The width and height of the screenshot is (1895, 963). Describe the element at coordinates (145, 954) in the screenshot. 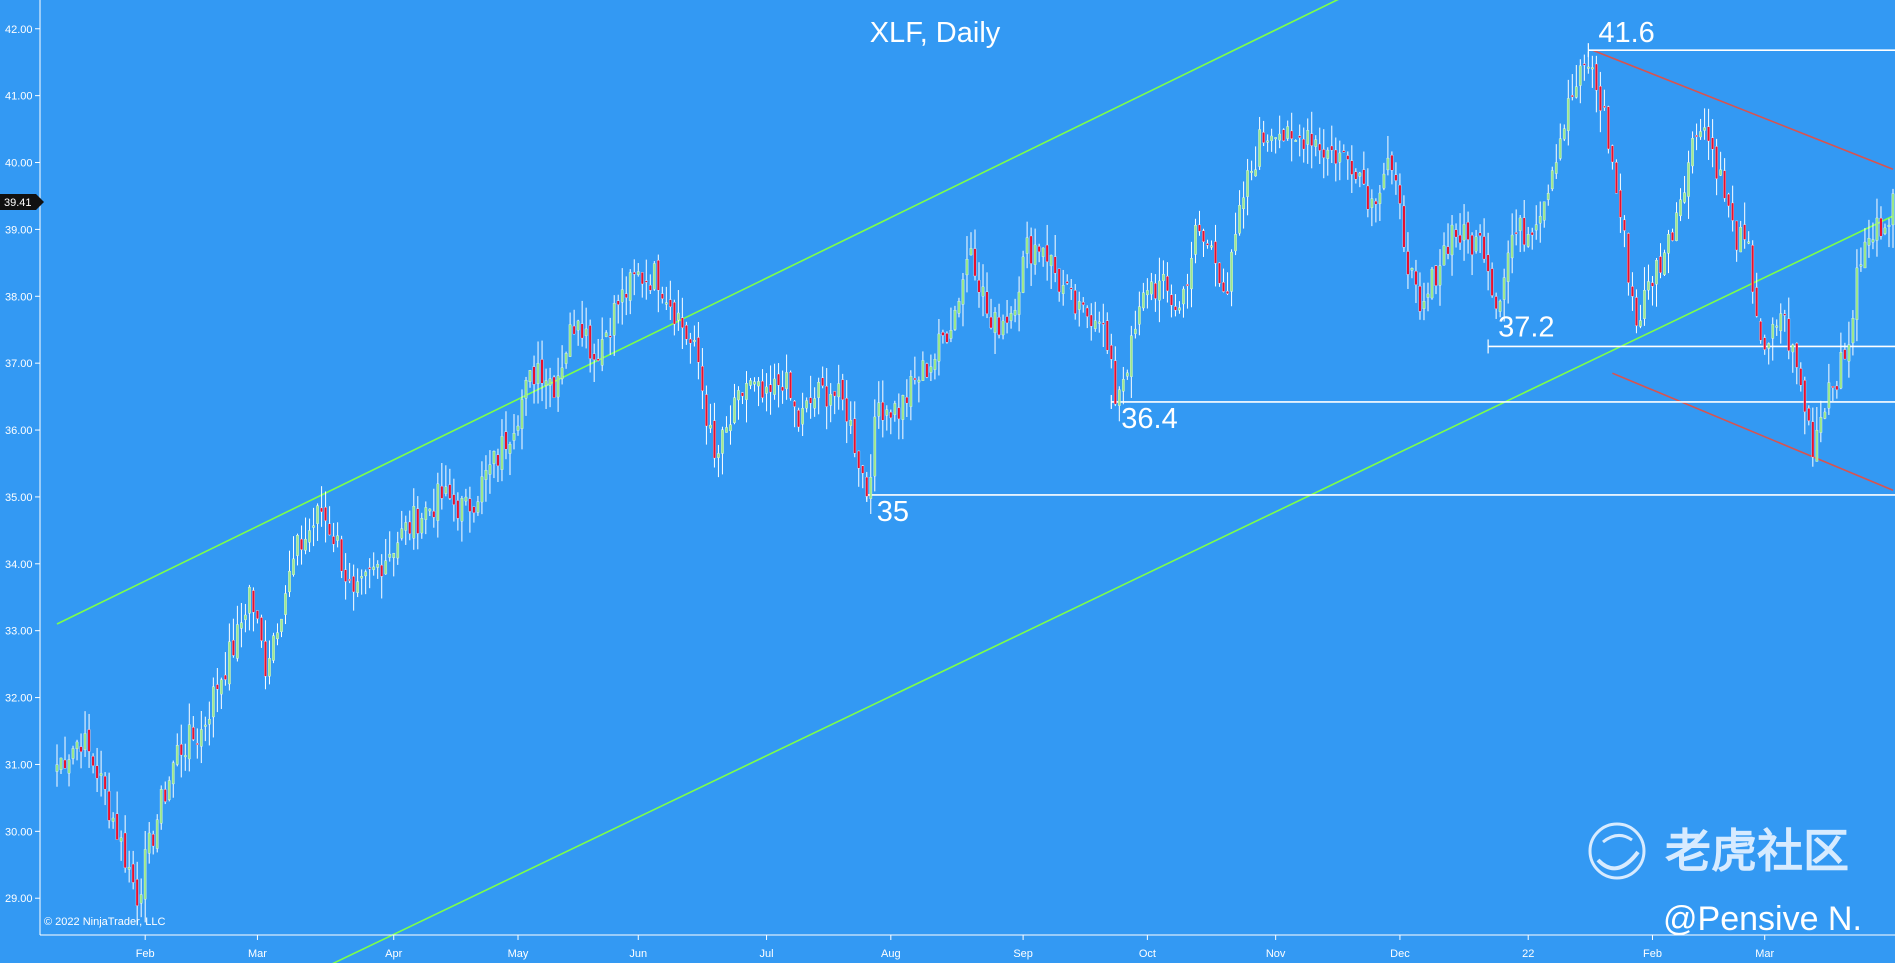

I see `x-tick-label: Feb` at that location.